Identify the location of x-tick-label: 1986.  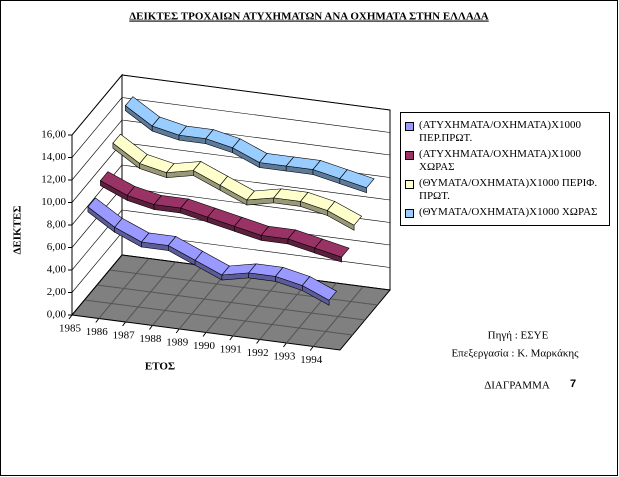
(97, 332).